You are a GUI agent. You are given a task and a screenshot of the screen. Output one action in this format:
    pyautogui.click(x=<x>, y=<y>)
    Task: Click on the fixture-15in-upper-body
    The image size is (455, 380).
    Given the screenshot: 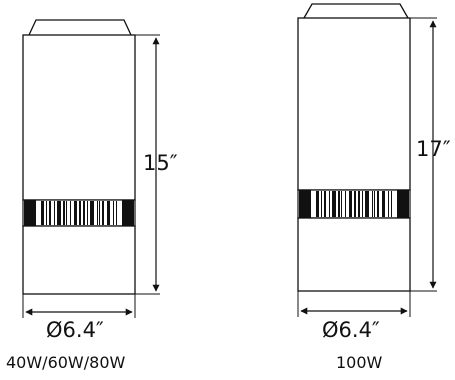 What is the action you would take?
    pyautogui.click(x=79, y=117)
    